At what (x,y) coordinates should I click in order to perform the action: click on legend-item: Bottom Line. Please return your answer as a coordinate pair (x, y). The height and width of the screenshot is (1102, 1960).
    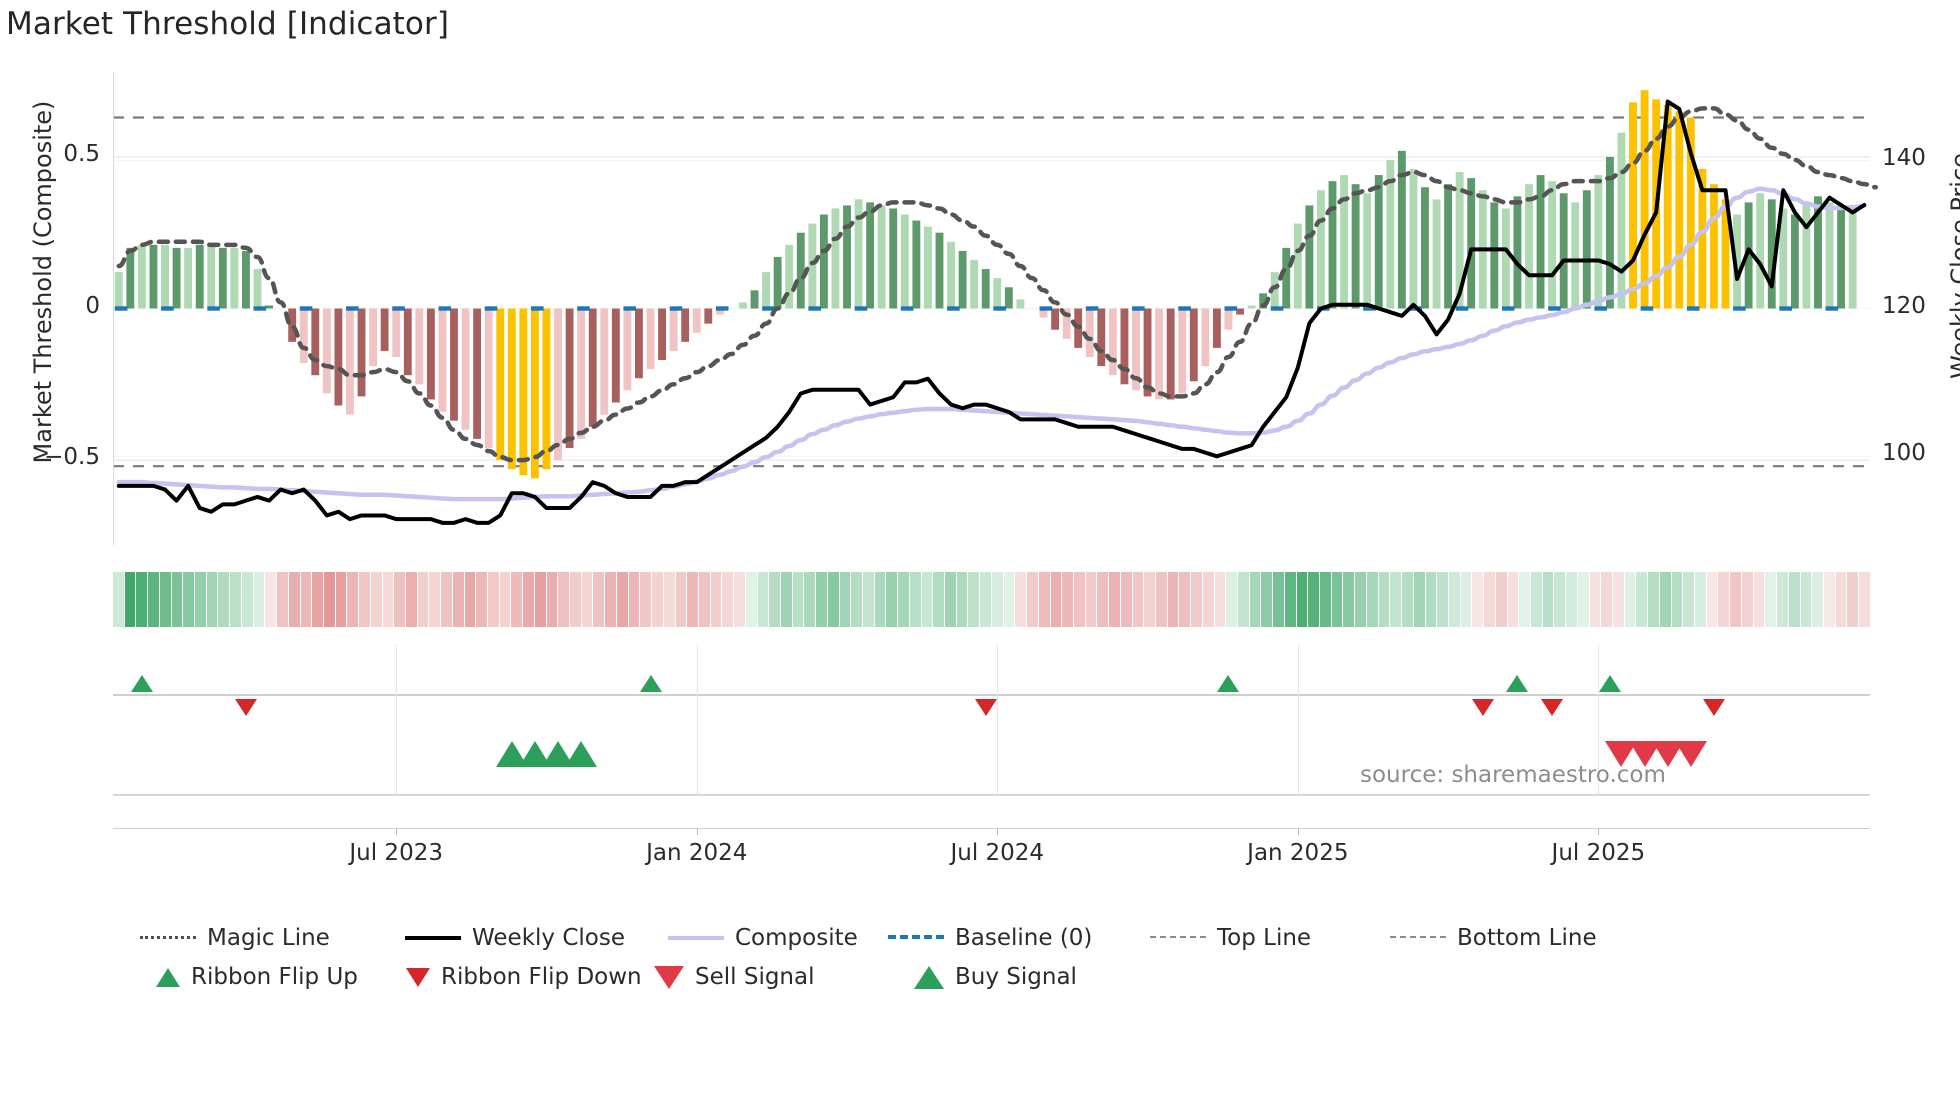
    Looking at the image, I should click on (1493, 938).